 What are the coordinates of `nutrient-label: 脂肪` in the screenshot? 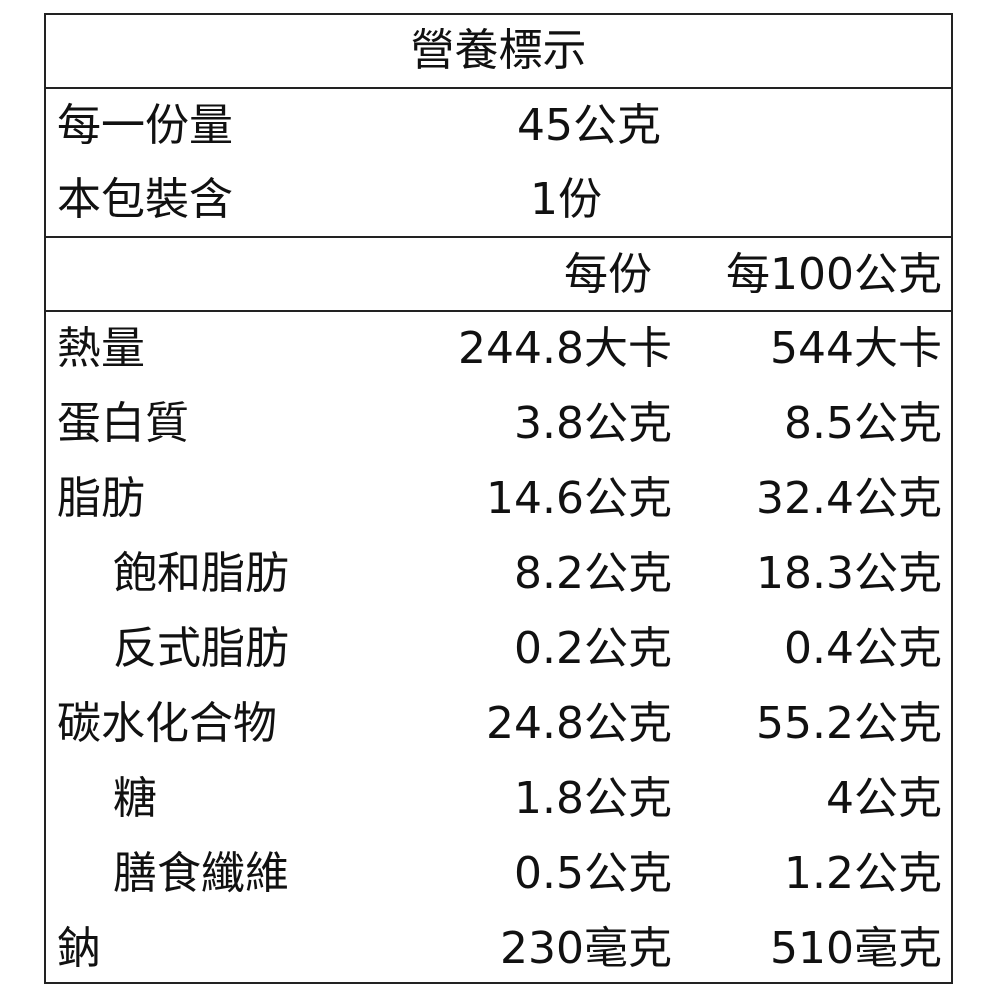 It's located at (101, 498).